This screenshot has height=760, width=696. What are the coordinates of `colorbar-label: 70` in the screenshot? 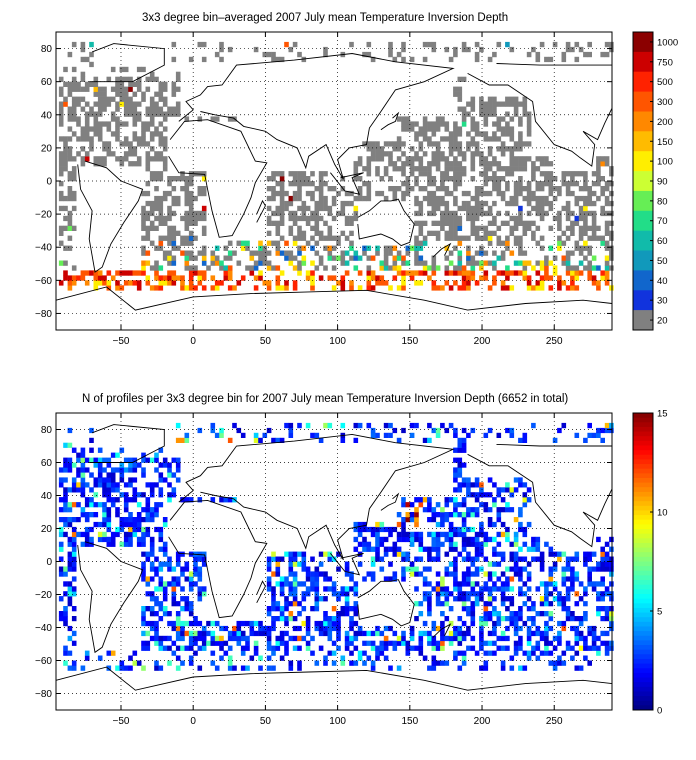 It's located at (662, 221).